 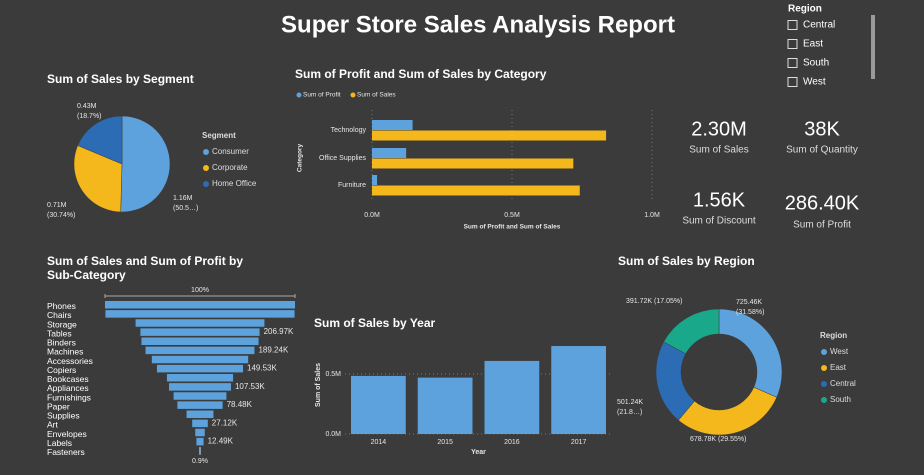 What do you see at coordinates (718, 439) in the screenshot?
I see `data-label: 678.78K (29.55%)` at bounding box center [718, 439].